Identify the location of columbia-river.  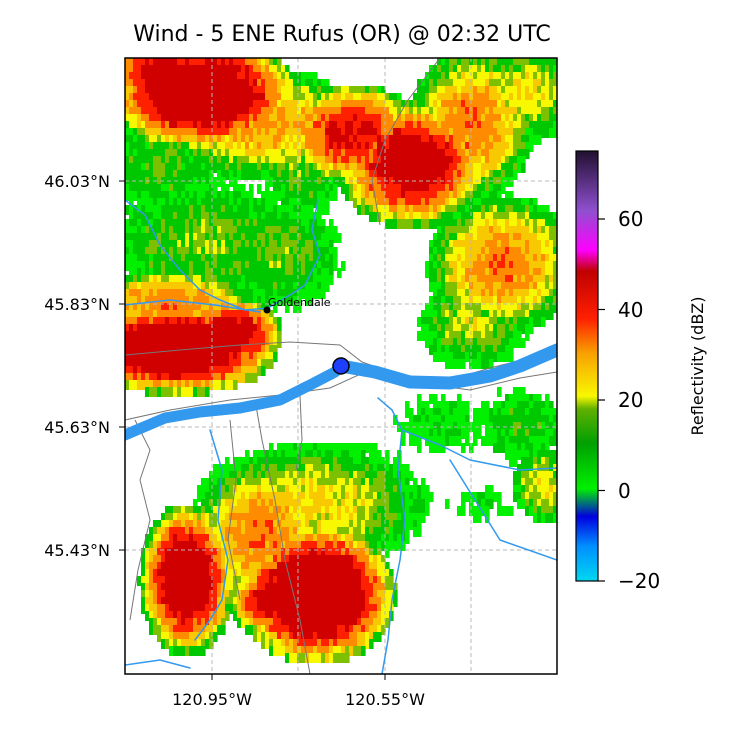
(236, 400).